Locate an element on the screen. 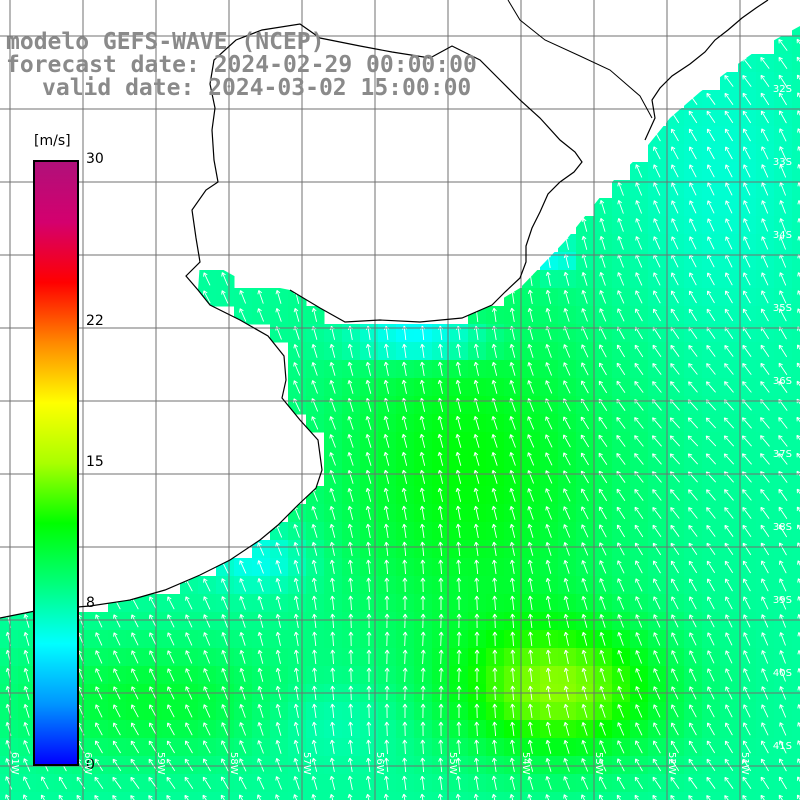 The height and width of the screenshot is (800, 800). forecast-date: forecast date: 2024-02-29 00:00:00 is located at coordinates (241, 65).